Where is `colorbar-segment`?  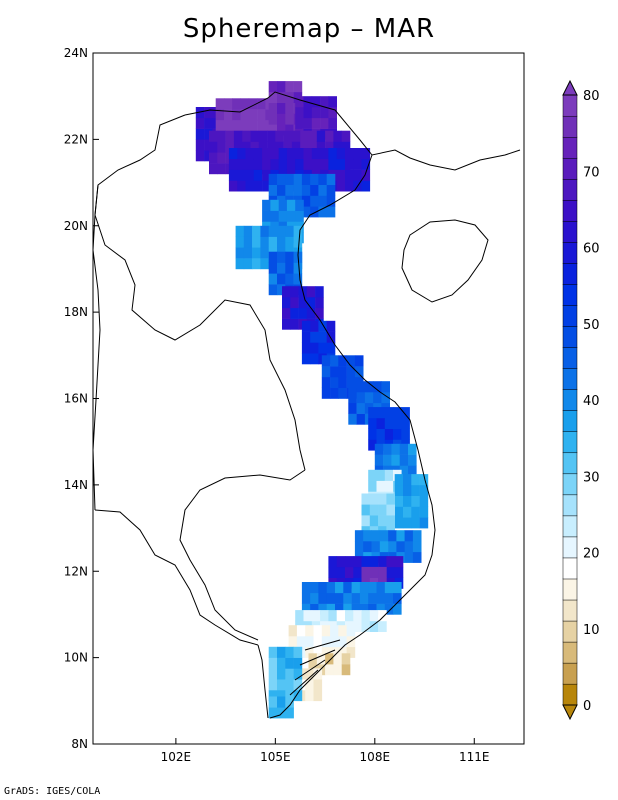 colorbar-segment is located at coordinates (570, 610).